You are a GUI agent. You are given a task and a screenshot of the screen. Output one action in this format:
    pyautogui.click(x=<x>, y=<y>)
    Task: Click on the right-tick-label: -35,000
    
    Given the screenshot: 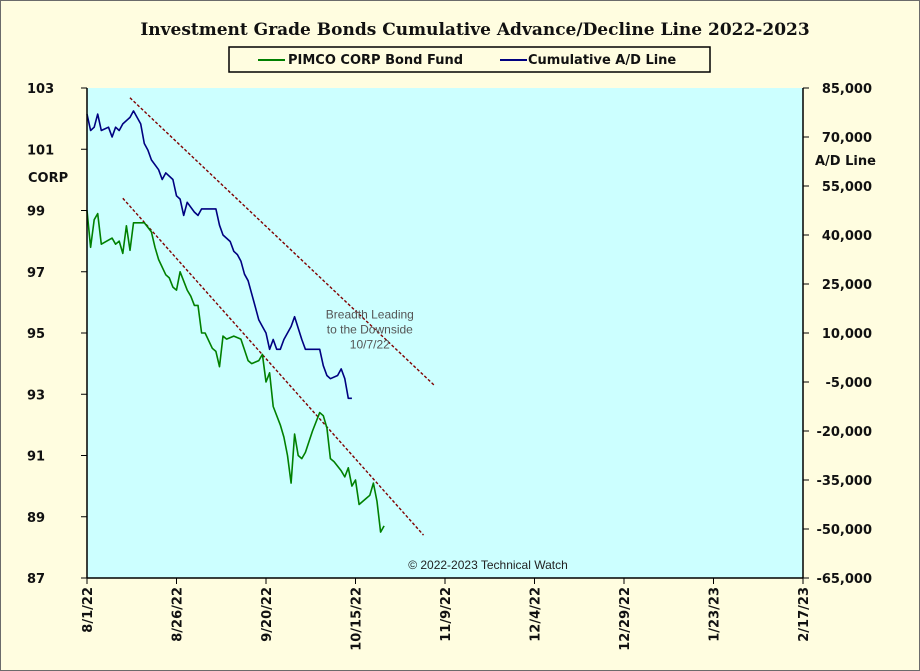 What is the action you would take?
    pyautogui.click(x=844, y=481)
    